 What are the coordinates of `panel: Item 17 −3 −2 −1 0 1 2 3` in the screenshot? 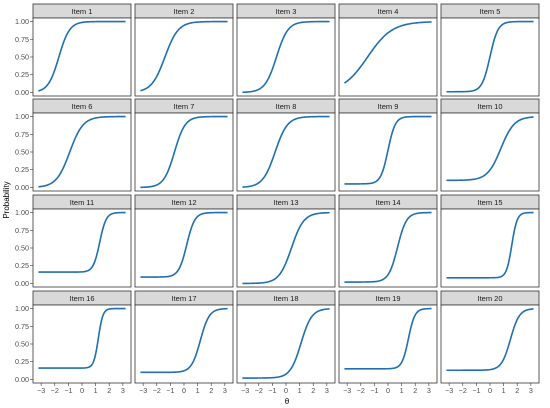 It's located at (184, 342).